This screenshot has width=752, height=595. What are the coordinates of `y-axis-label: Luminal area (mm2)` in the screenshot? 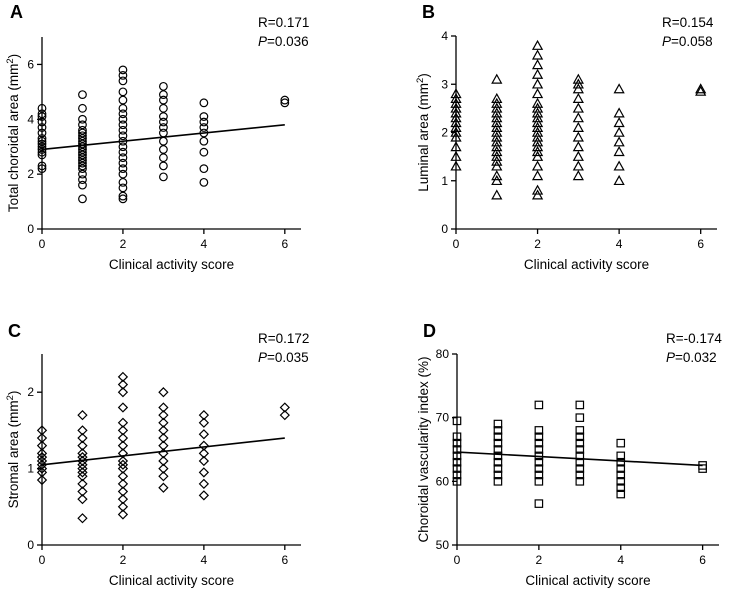 It's located at (423, 132).